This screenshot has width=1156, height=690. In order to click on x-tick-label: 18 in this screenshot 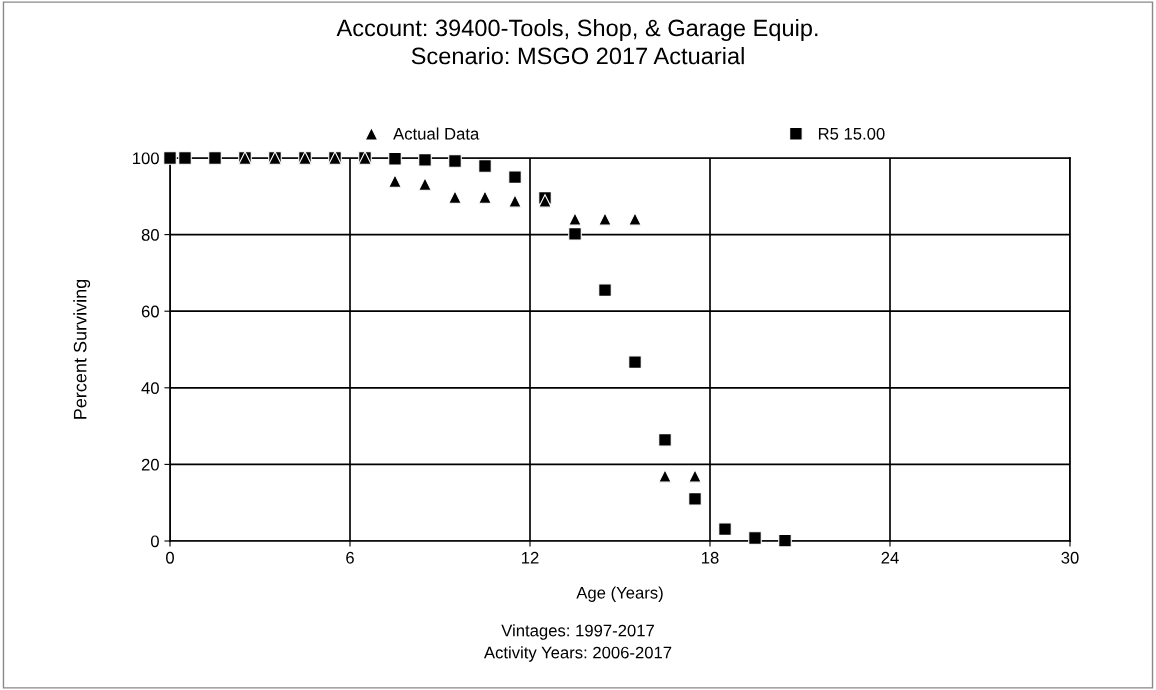, I will do `click(710, 557)`.